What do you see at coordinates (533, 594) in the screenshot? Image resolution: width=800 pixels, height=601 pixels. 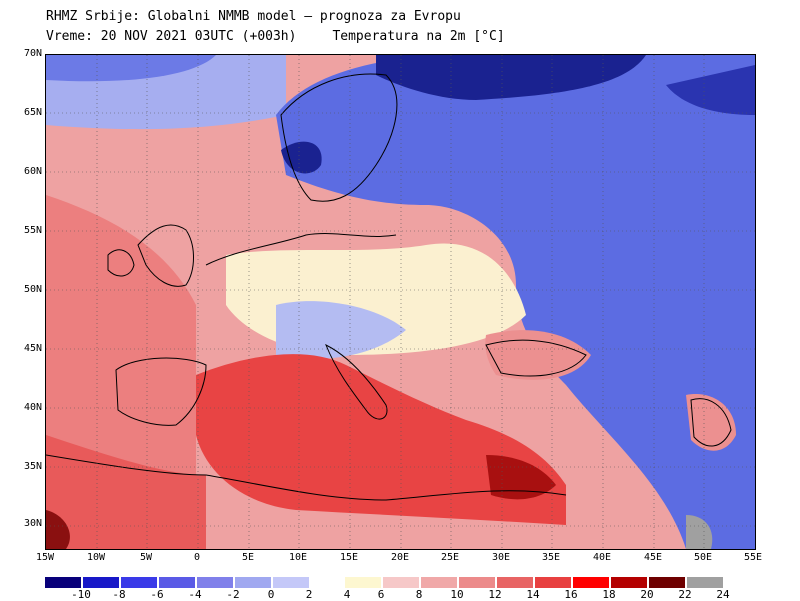 I see `colorbar-label: 14` at bounding box center [533, 594].